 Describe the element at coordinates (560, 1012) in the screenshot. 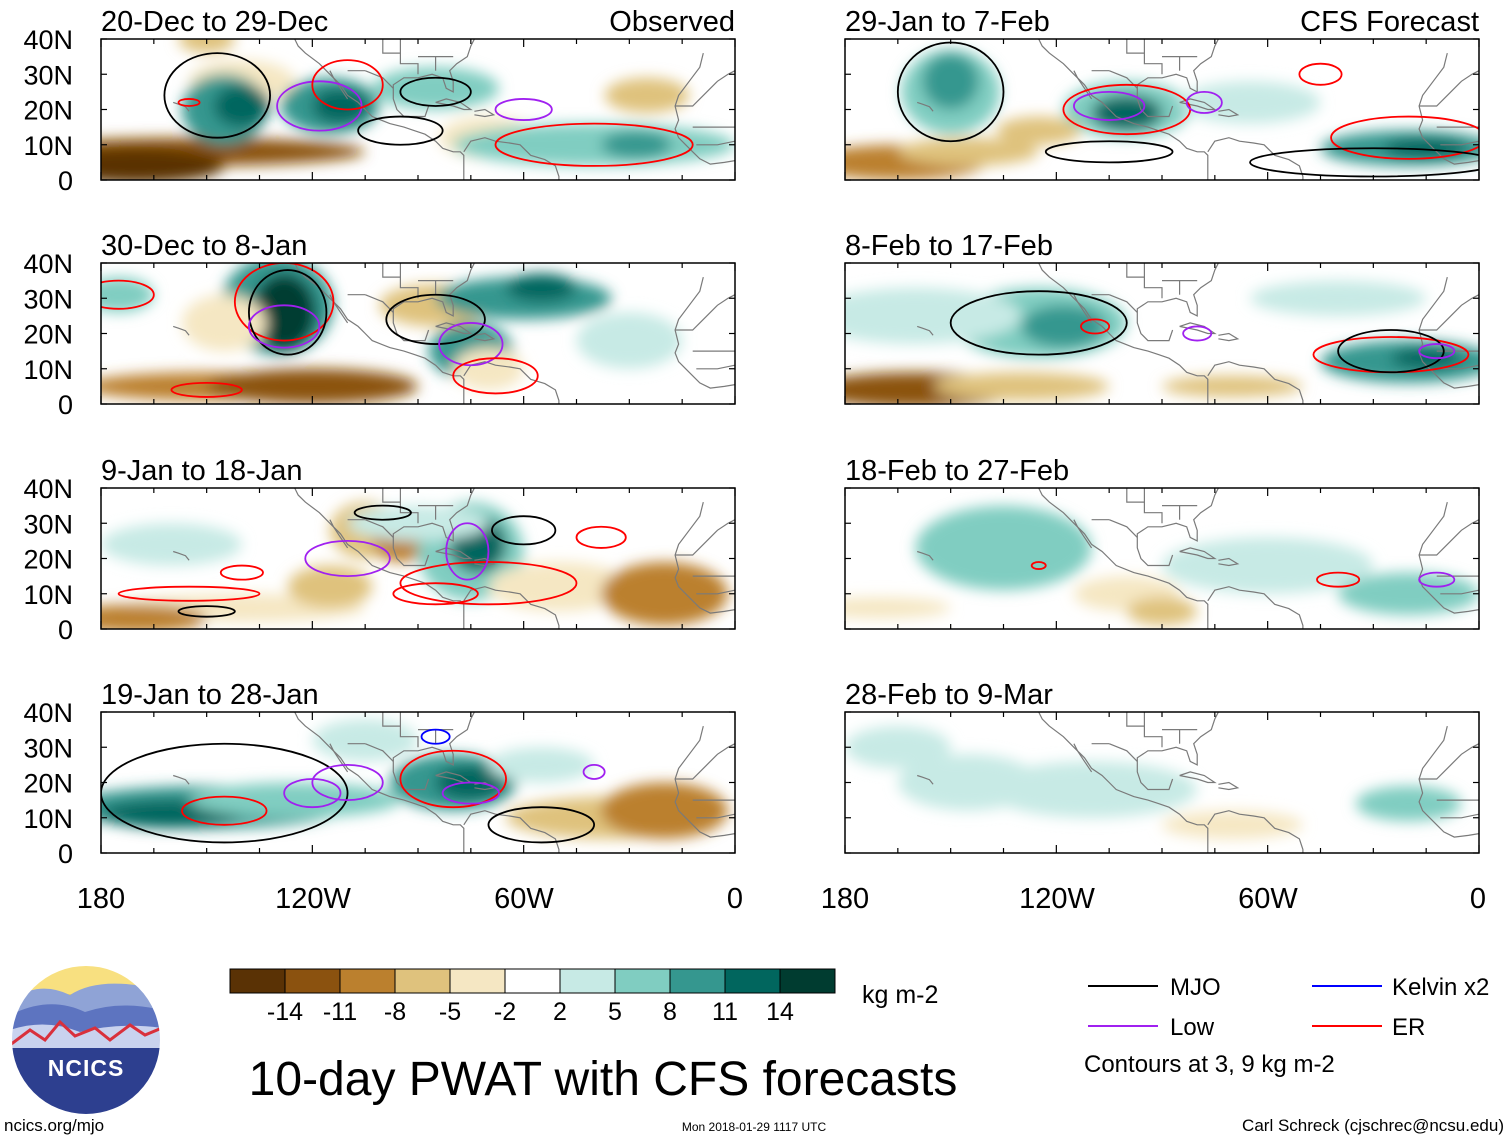

I see `colorbar-label: 2` at that location.